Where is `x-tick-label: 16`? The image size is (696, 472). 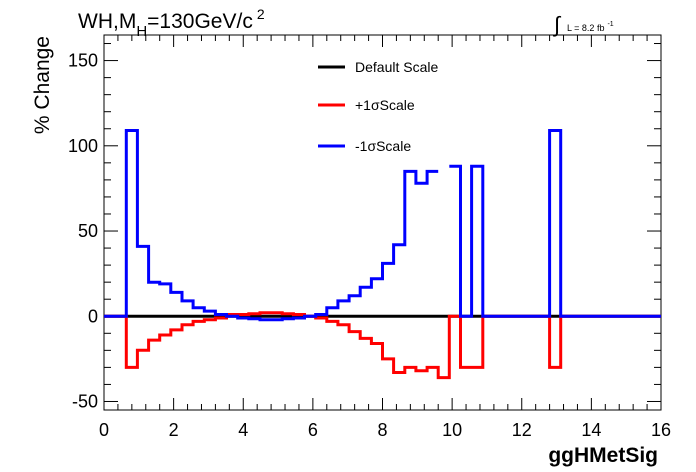 x-tick-label: 16 is located at coordinates (661, 430).